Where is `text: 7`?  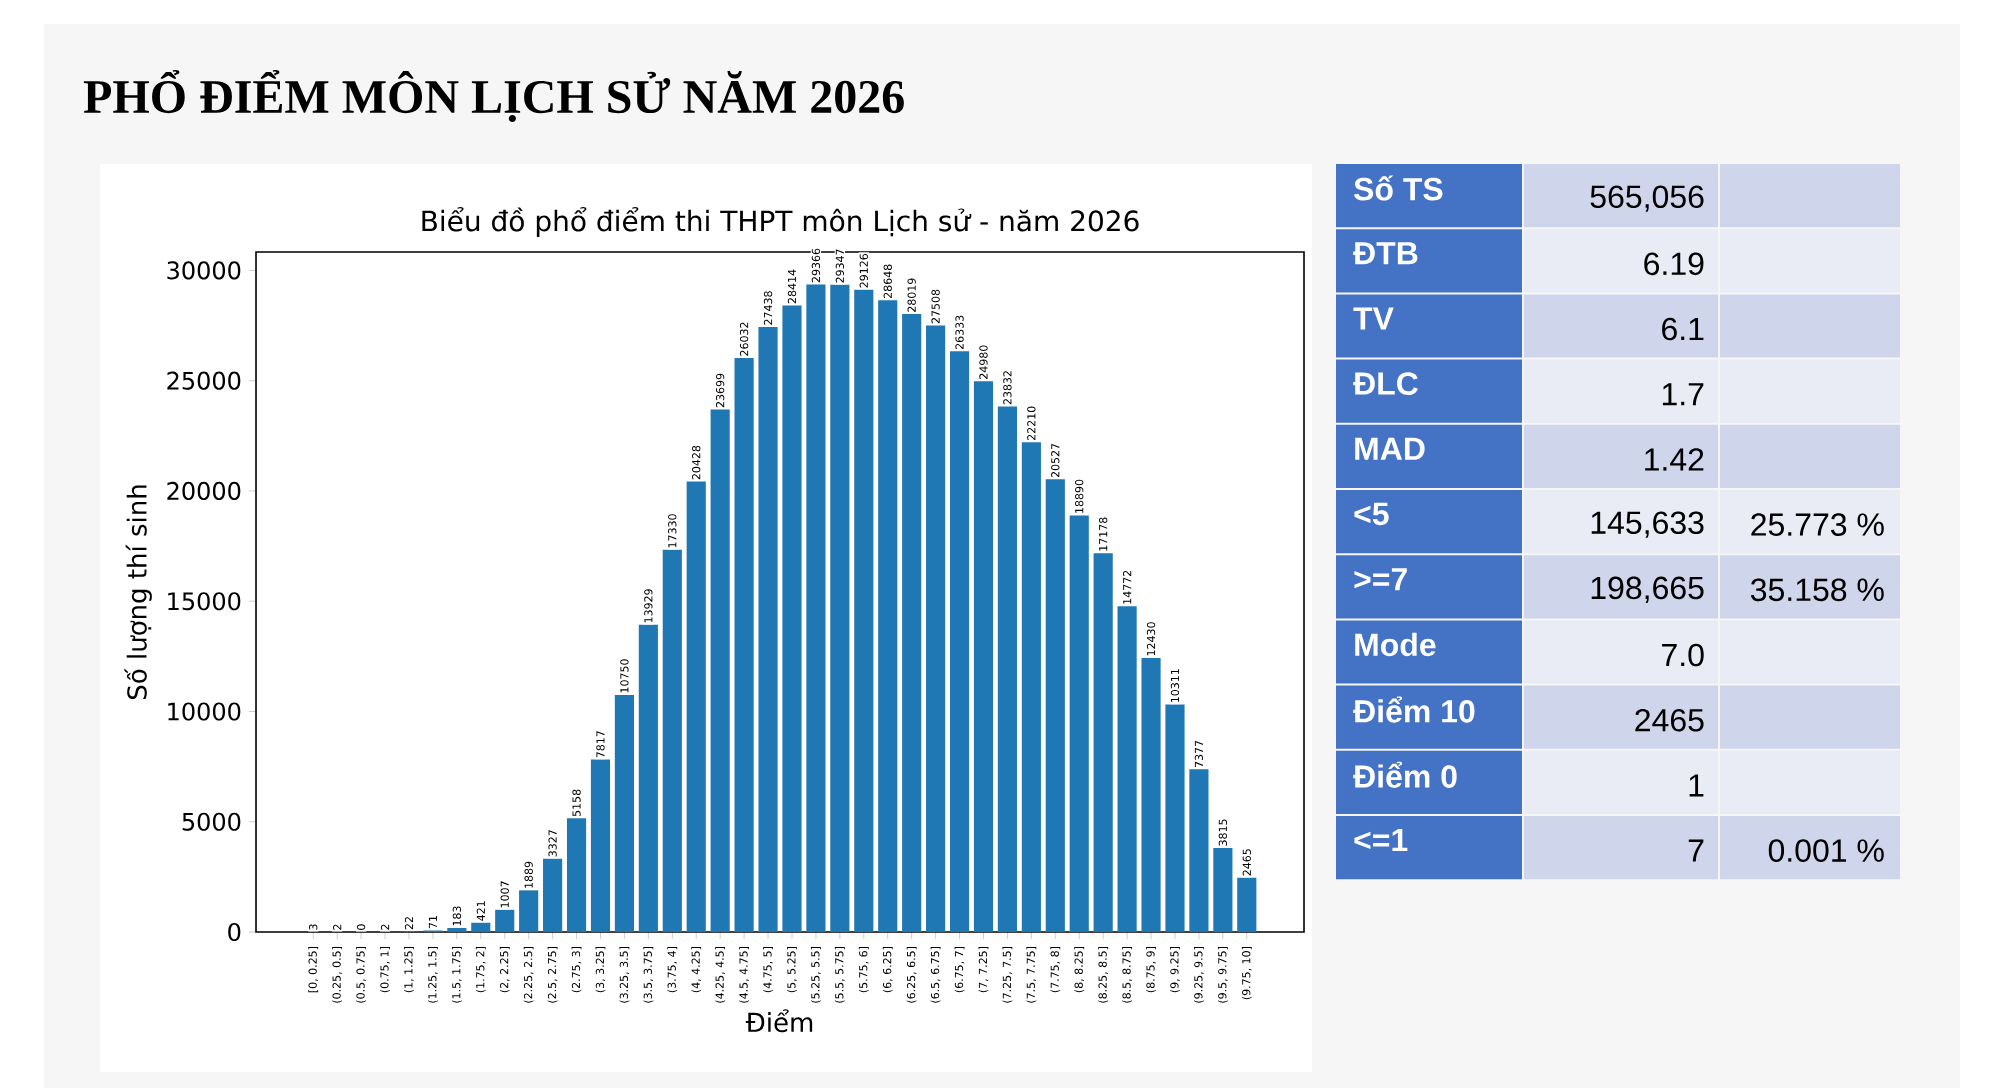 text: 7 is located at coordinates (1696, 850).